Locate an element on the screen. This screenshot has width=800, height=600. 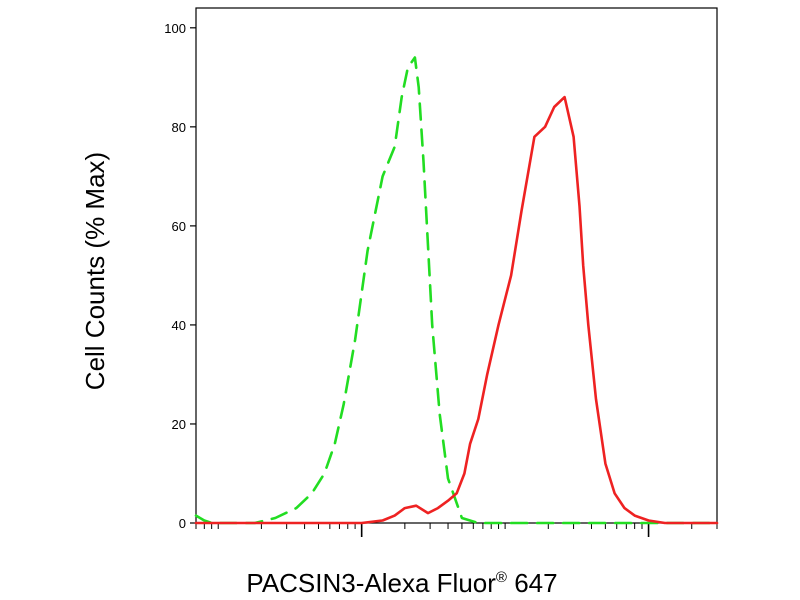
y-tick-label: 80 is located at coordinates (179, 127).